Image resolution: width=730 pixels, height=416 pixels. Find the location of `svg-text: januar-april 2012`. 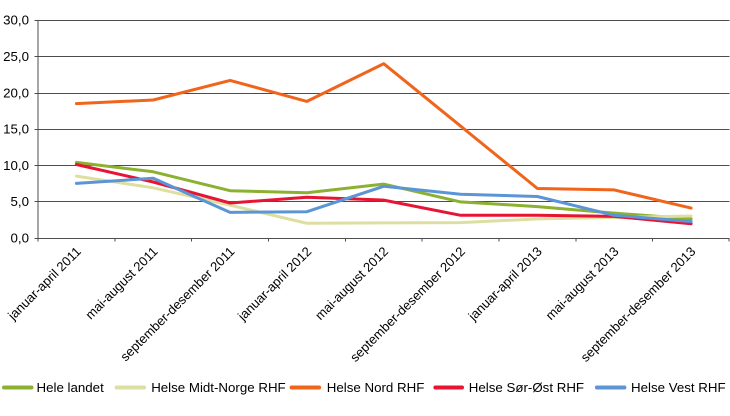

svg-text: januar-april 2012 is located at coordinates (274, 284).